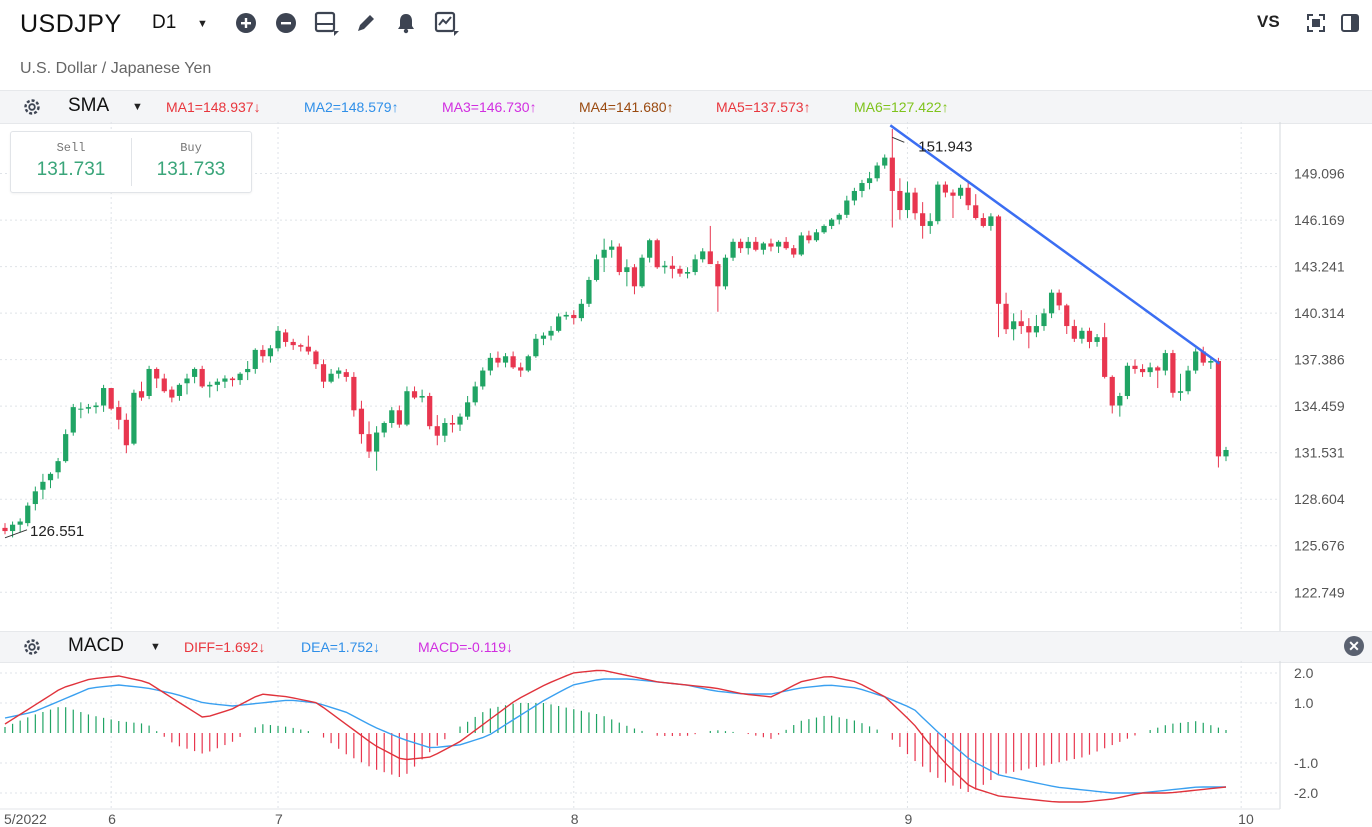  Describe the element at coordinates (71, 162) in the screenshot. I see `sell-quote: Sell 131.731` at that location.